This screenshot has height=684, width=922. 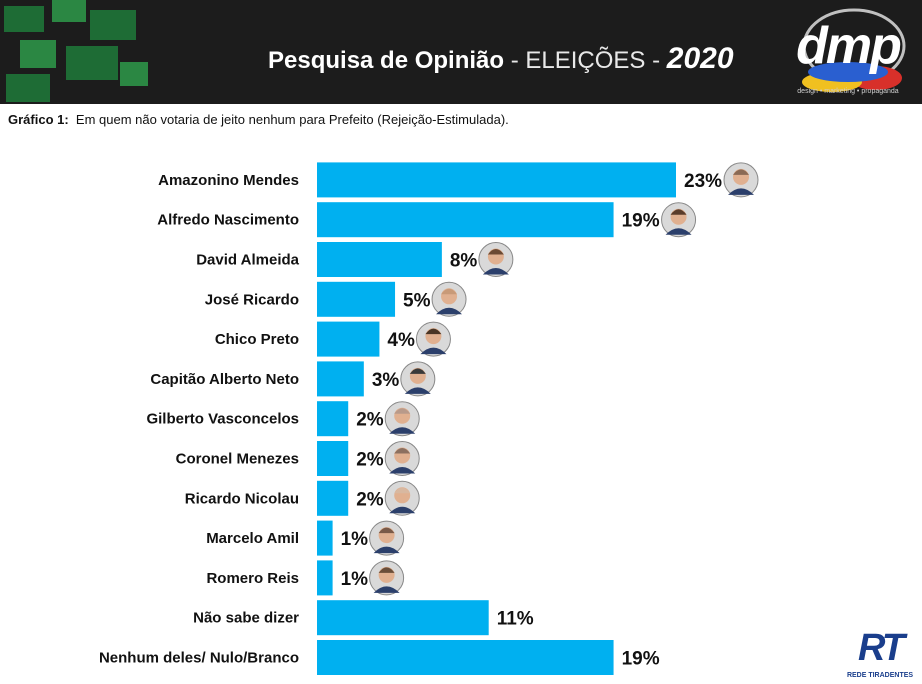 I want to click on rt-watermark: RT REDE TIRADENTES, so click(x=880, y=655).